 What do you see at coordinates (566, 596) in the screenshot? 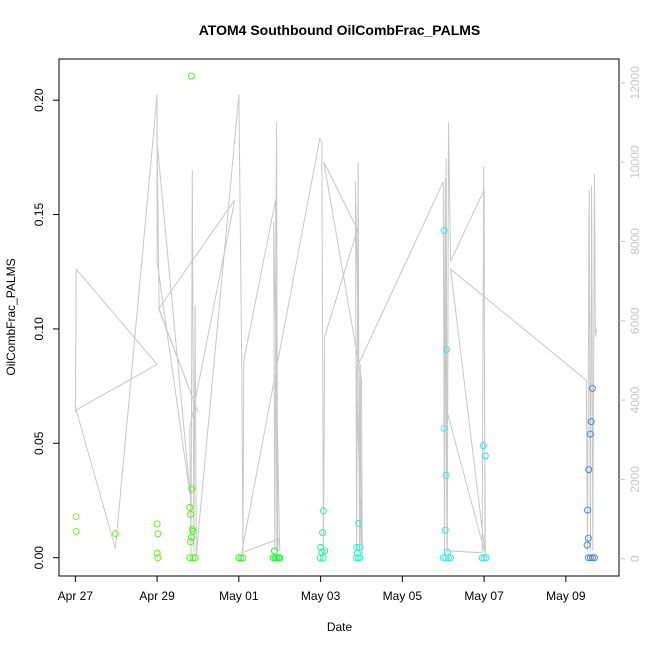
I see `x-tick-label: May 09` at bounding box center [566, 596].